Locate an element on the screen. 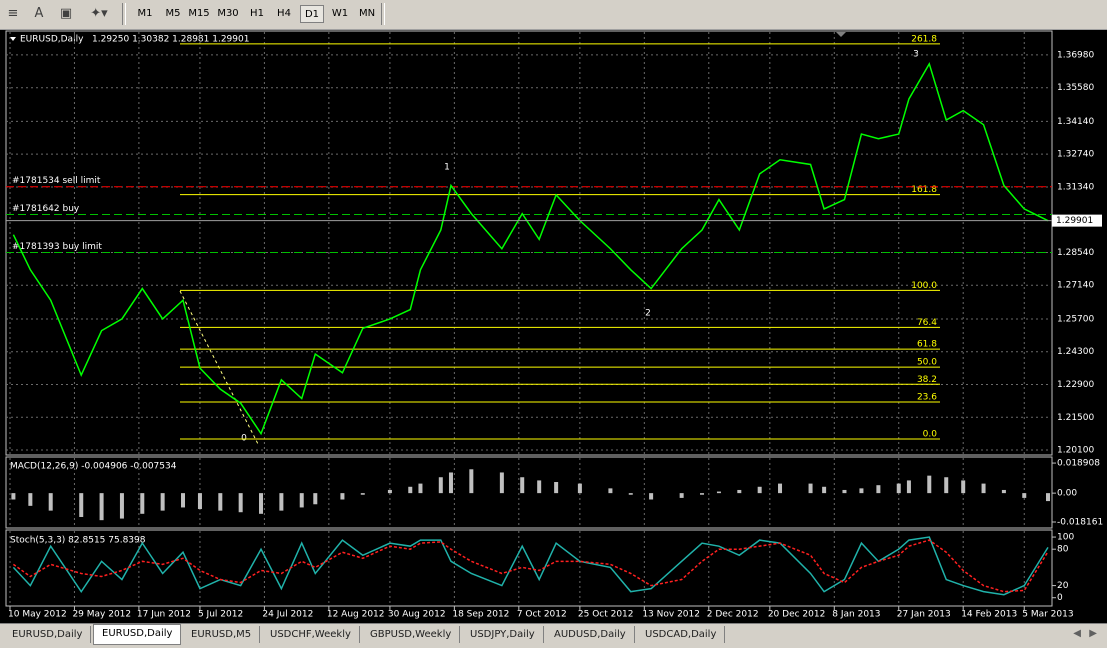  chart-tab: USDCHF,Weekly is located at coordinates (311, 634).